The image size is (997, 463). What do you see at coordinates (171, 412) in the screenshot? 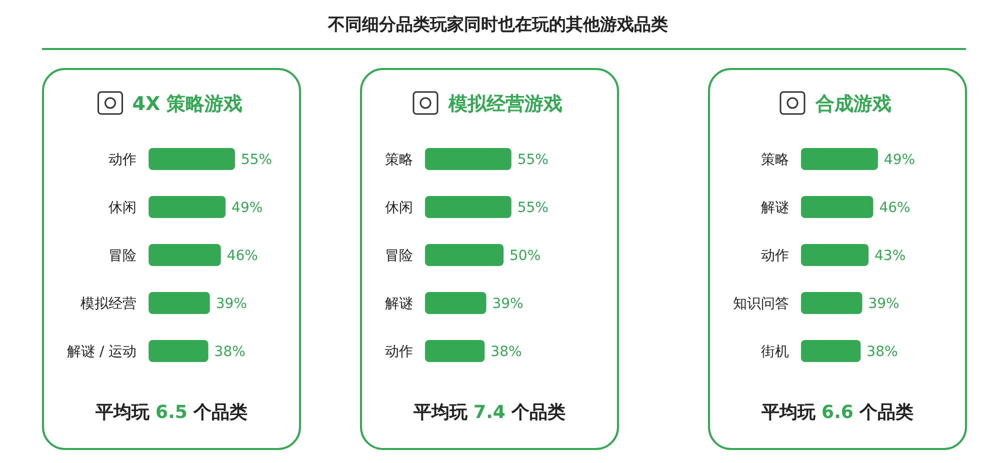
I see `text: 平均玩 6.5 个品类` at bounding box center [171, 412].